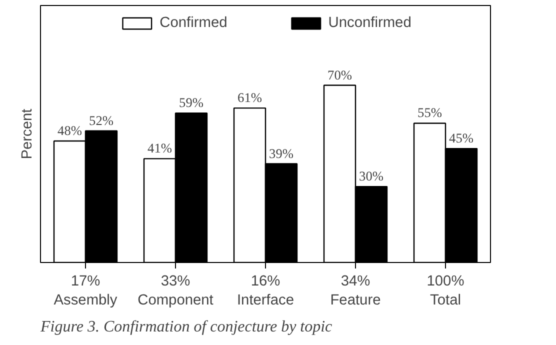 The width and height of the screenshot is (556, 345). What do you see at coordinates (370, 23) in the screenshot?
I see `legend-label: Unconfirmed` at bounding box center [370, 23].